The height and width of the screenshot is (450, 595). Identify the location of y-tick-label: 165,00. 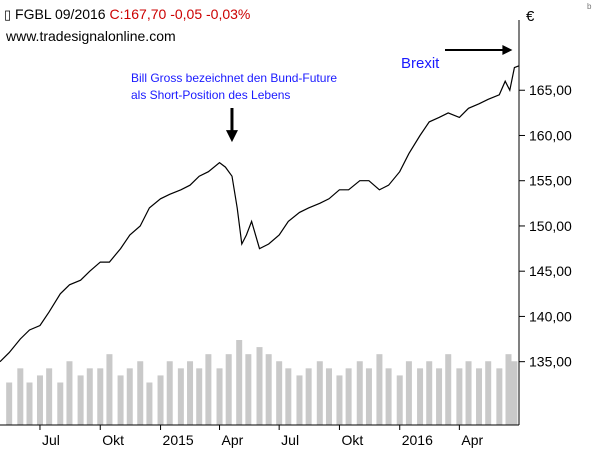
(550, 90).